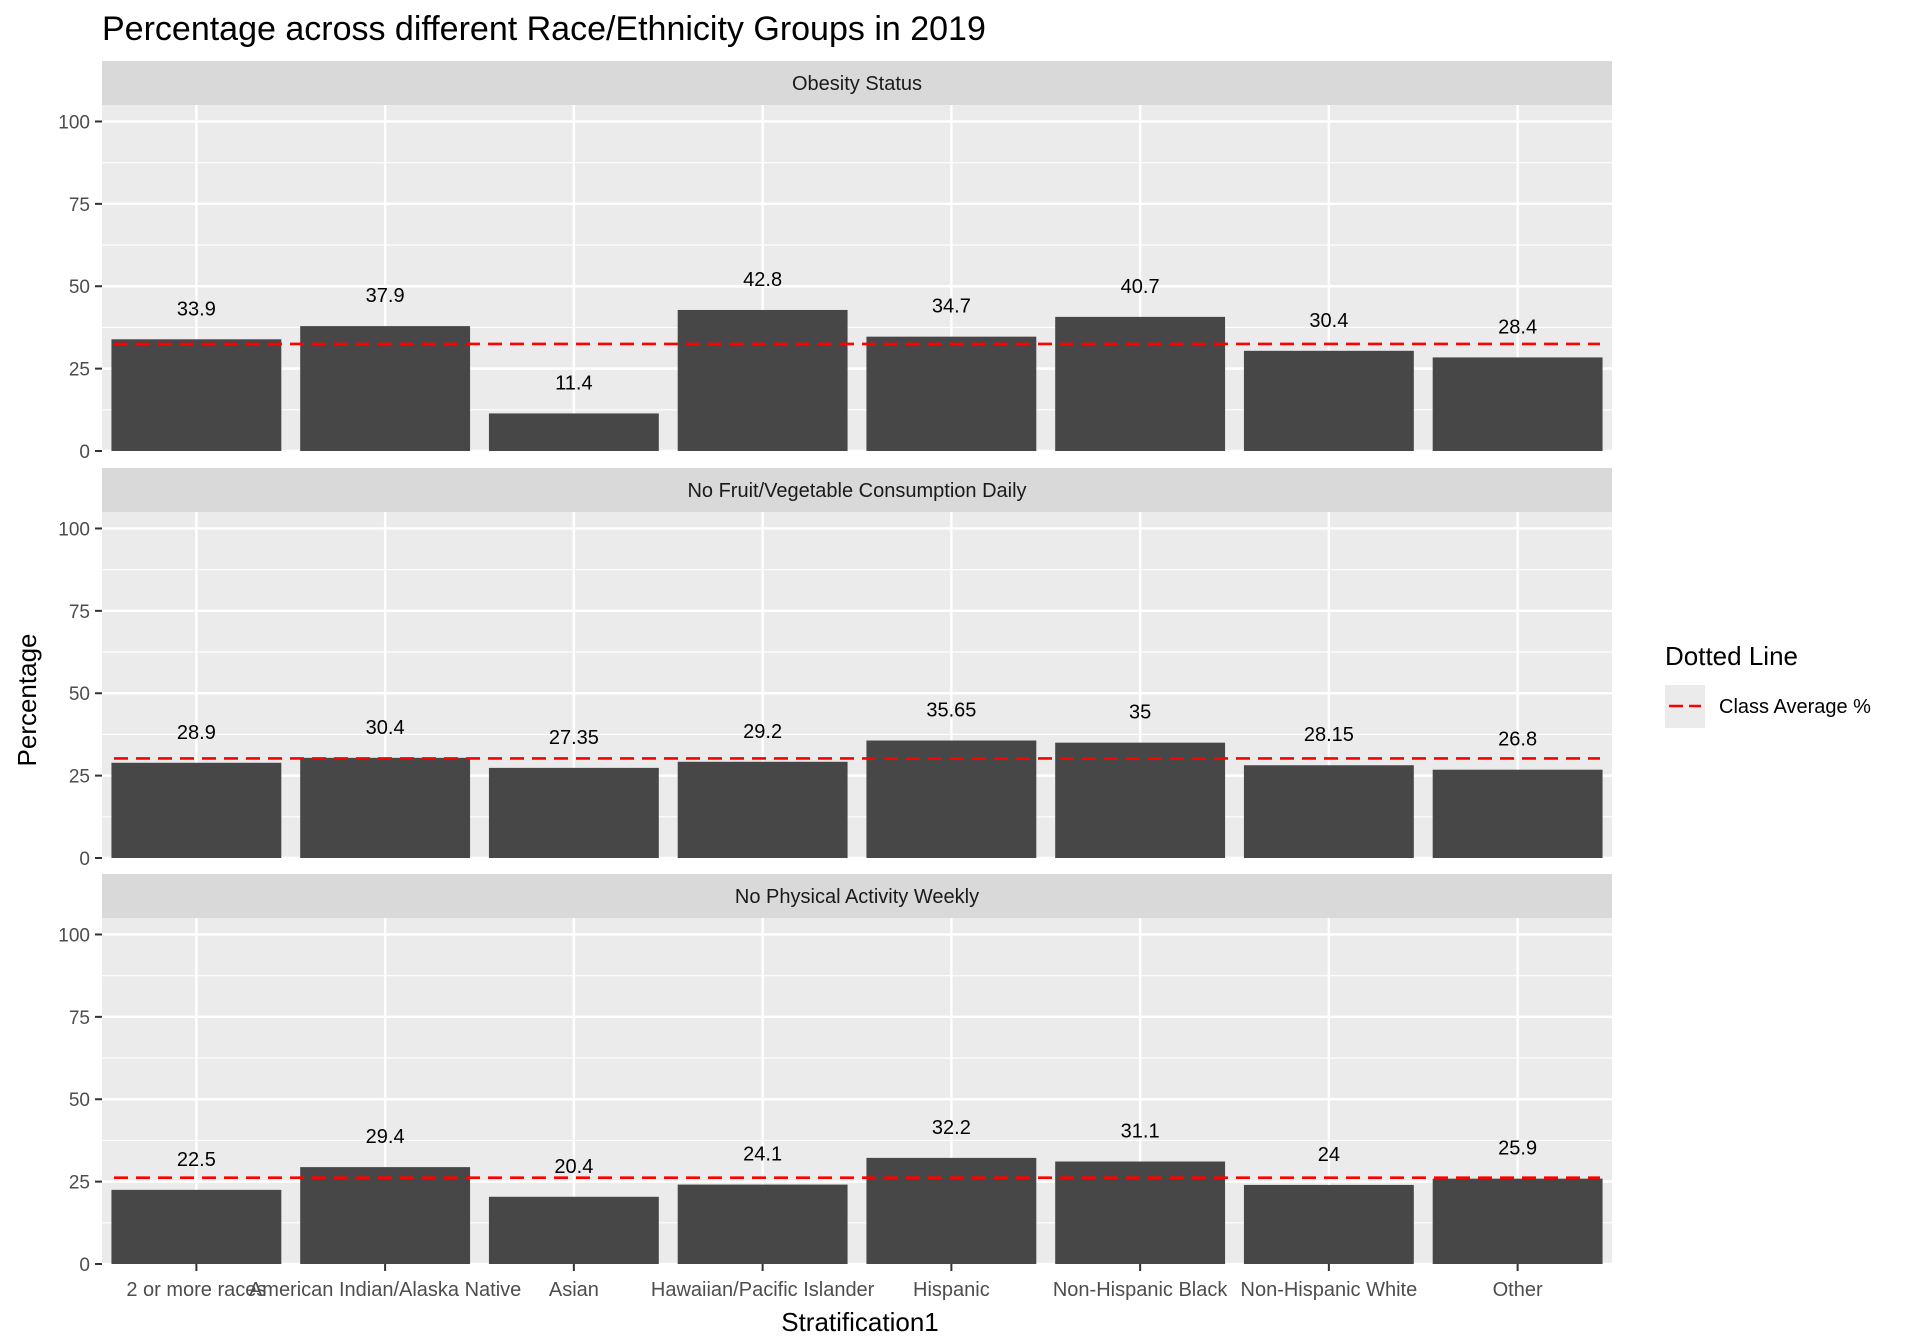 This screenshot has width=1920, height=1344. What do you see at coordinates (27, 700) in the screenshot?
I see `y-axis-title: Percentage` at bounding box center [27, 700].